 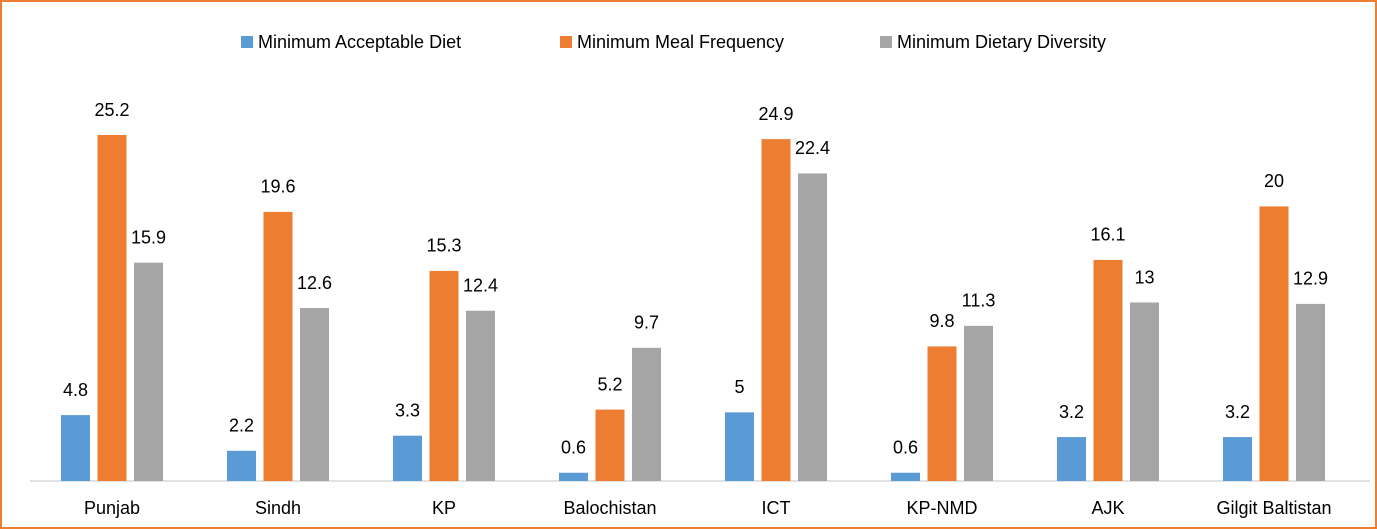 What do you see at coordinates (941, 321) in the screenshot?
I see `data-label: 9.8` at bounding box center [941, 321].